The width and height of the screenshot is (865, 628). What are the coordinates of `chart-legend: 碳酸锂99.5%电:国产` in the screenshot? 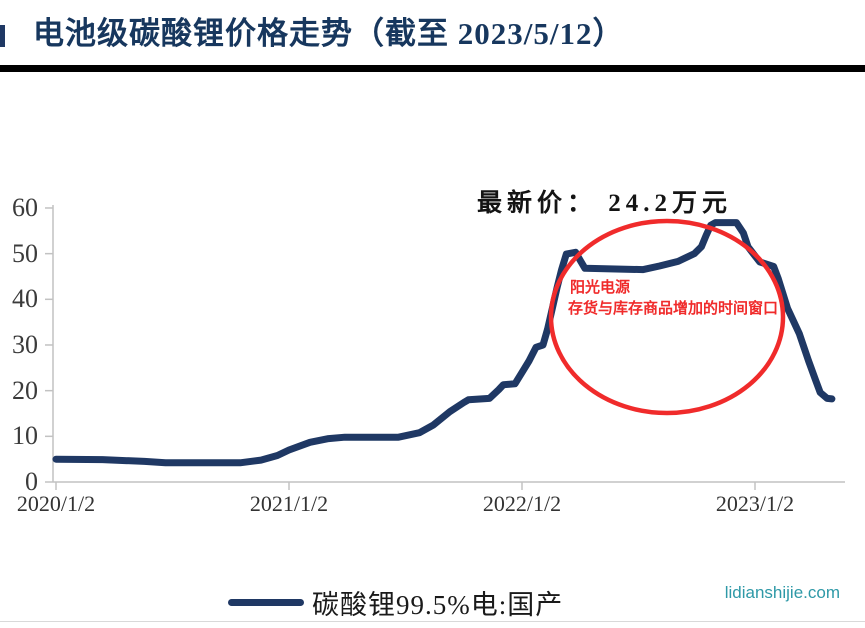 It's located at (395, 603).